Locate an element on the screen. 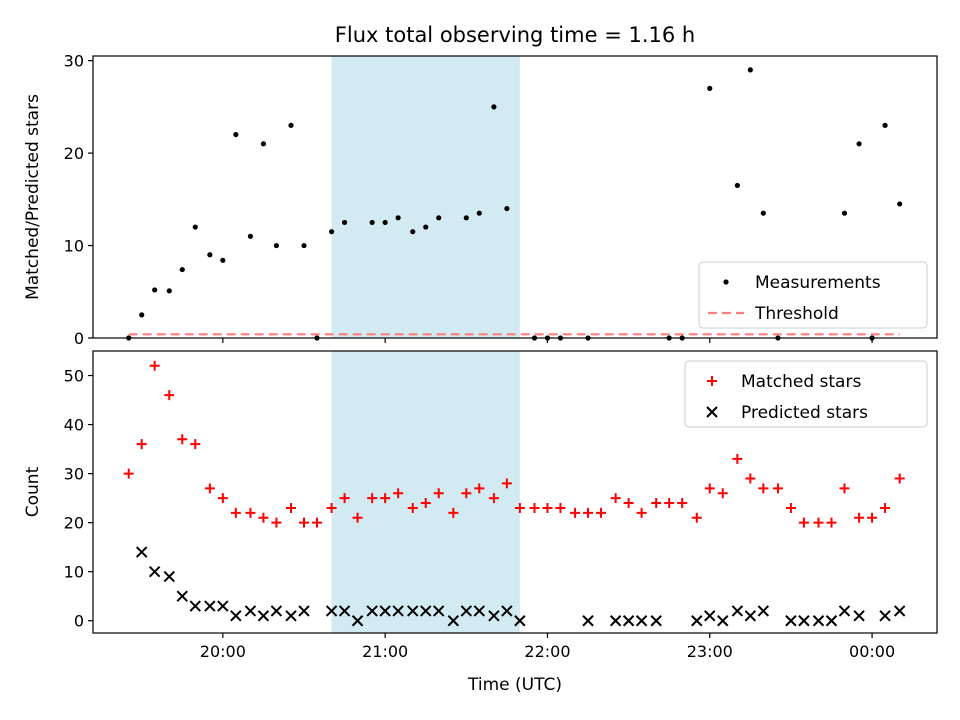 Image resolution: width=960 pixels, height=720 pixels. legend: Measurements Threshold is located at coordinates (813, 295).